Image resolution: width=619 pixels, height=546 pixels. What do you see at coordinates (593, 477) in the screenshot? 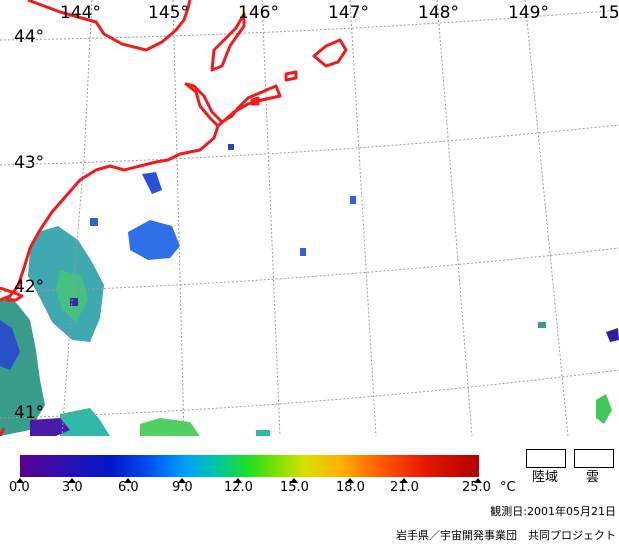
I see `cloud-legend-label: 雲` at bounding box center [593, 477].